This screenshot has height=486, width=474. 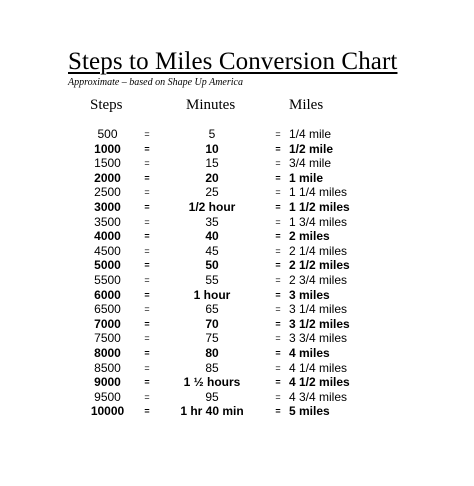 I want to click on minutes-cell: 10, so click(x=212, y=148).